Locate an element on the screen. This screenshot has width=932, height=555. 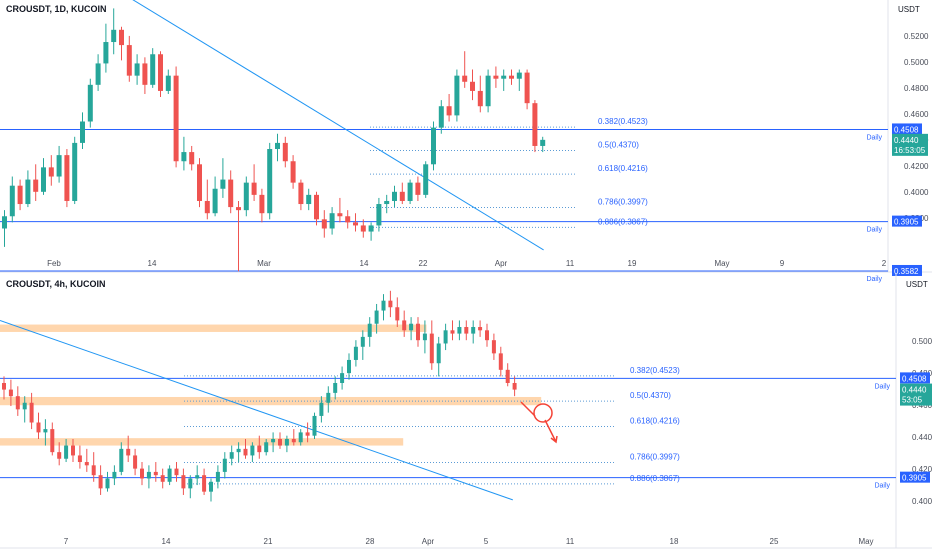
last-price-badge is located at coordinates (916, 394).